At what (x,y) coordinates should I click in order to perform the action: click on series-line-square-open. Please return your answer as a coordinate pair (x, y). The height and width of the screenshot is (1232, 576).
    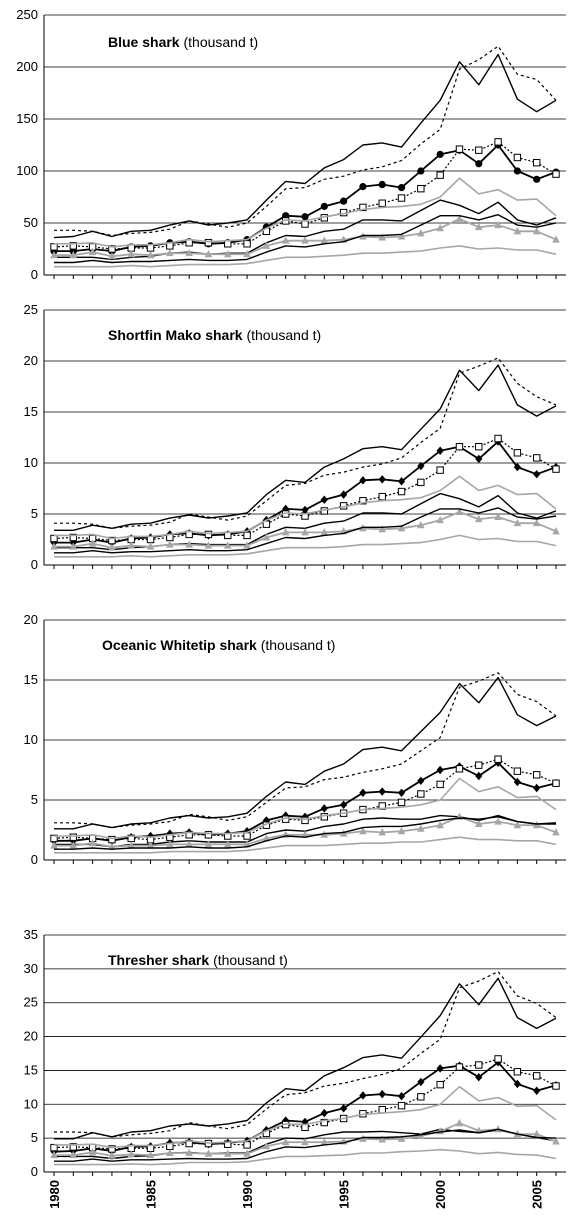
    Looking at the image, I should click on (305, 799).